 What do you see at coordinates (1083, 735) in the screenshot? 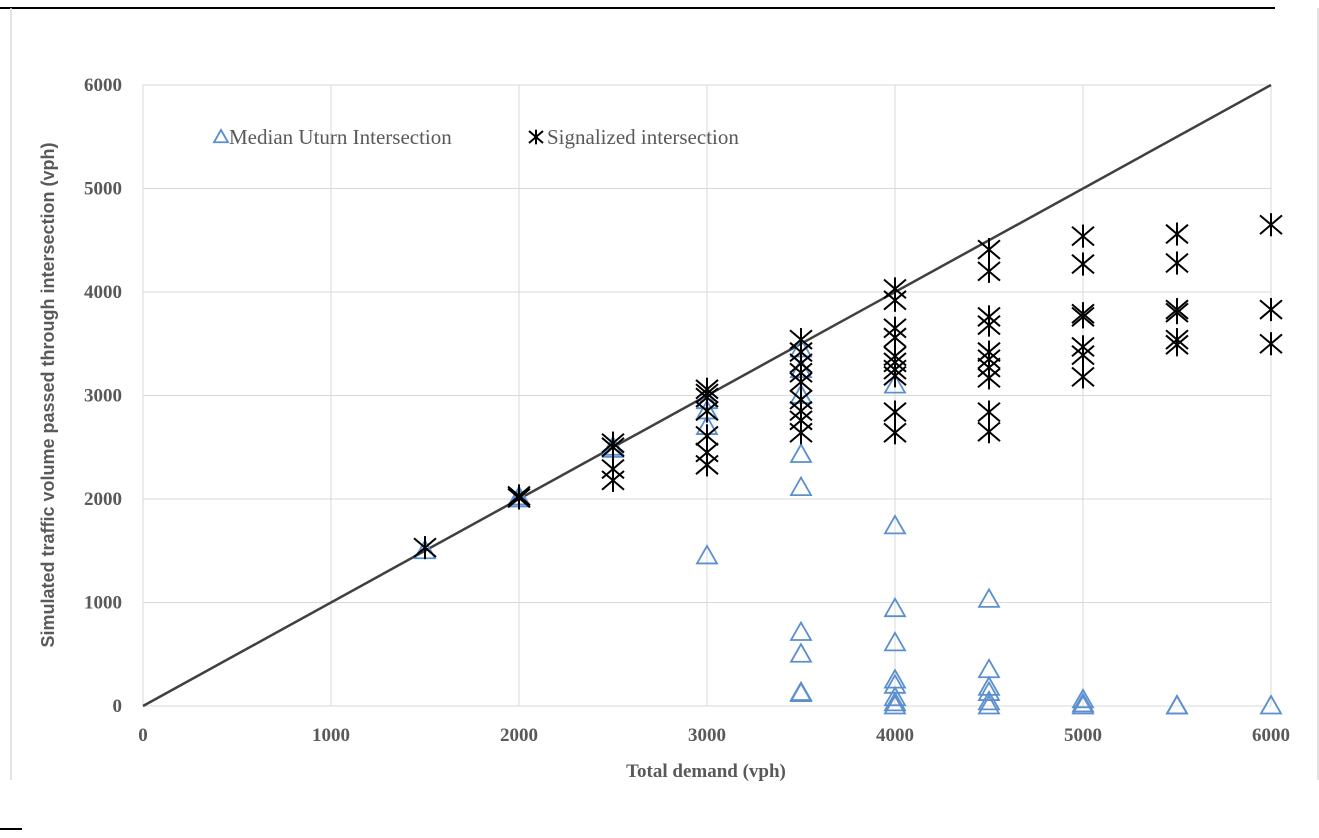
I see `x-tick-label: 5000` at bounding box center [1083, 735].